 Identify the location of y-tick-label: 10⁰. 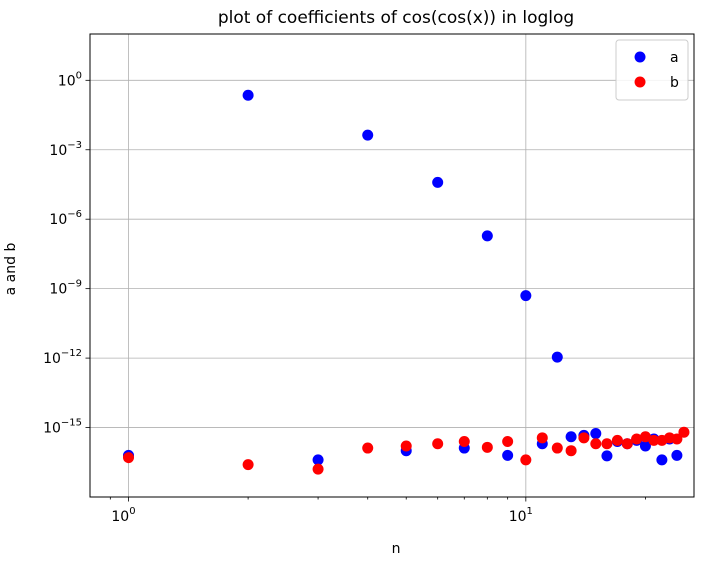
(70, 79).